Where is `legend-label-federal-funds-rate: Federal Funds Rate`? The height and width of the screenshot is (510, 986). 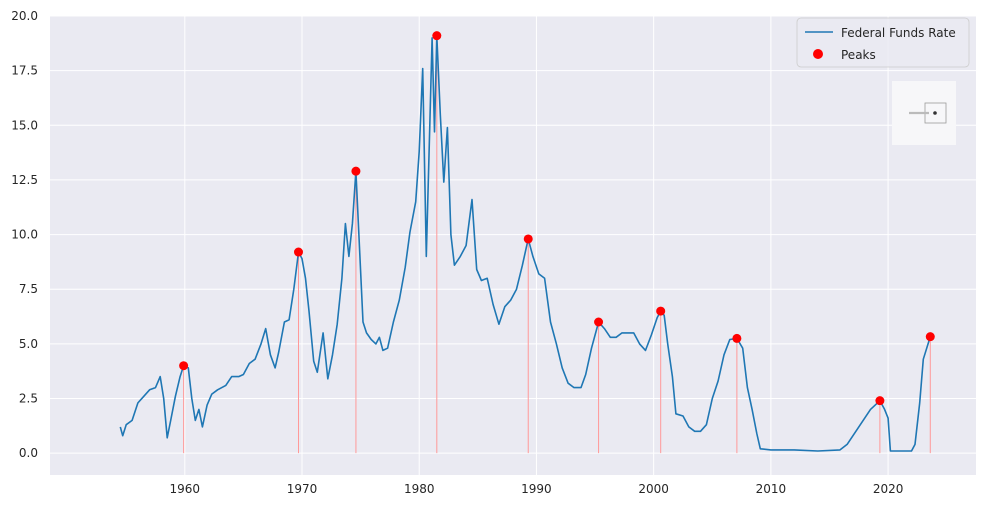 legend-label-federal-funds-rate: Federal Funds Rate is located at coordinates (898, 33).